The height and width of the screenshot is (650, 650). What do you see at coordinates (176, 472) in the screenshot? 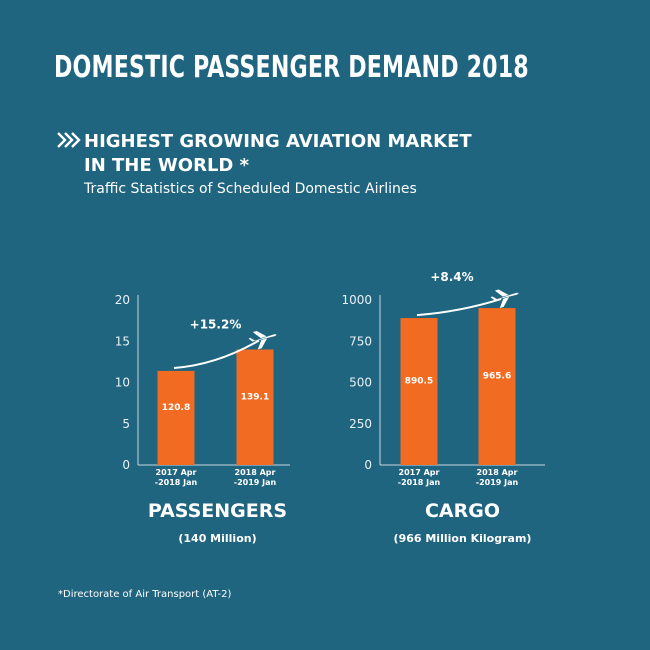
I see `passengers-category-label: 2017 Apr` at bounding box center [176, 472].